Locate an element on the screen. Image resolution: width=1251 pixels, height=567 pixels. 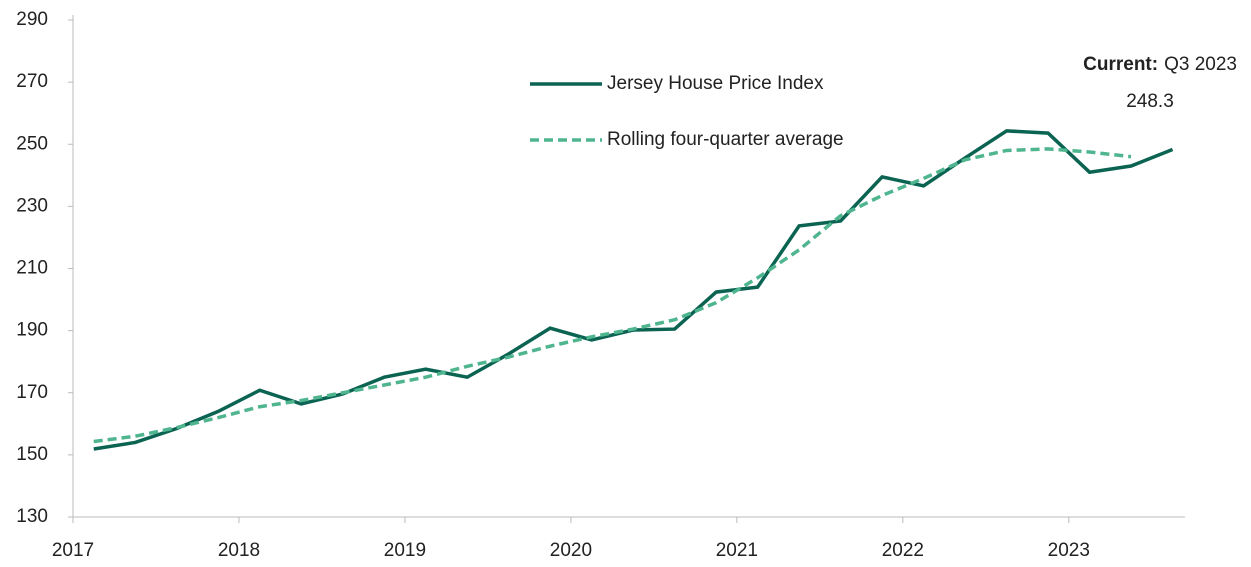
legend-label: Jersey House Price Index is located at coordinates (715, 83).